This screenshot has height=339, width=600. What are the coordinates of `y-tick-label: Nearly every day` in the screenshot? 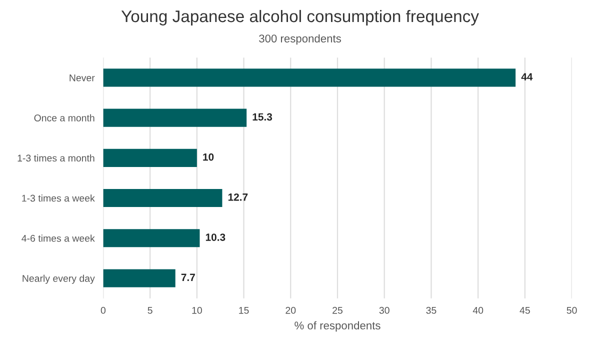 It's located at (58, 279).